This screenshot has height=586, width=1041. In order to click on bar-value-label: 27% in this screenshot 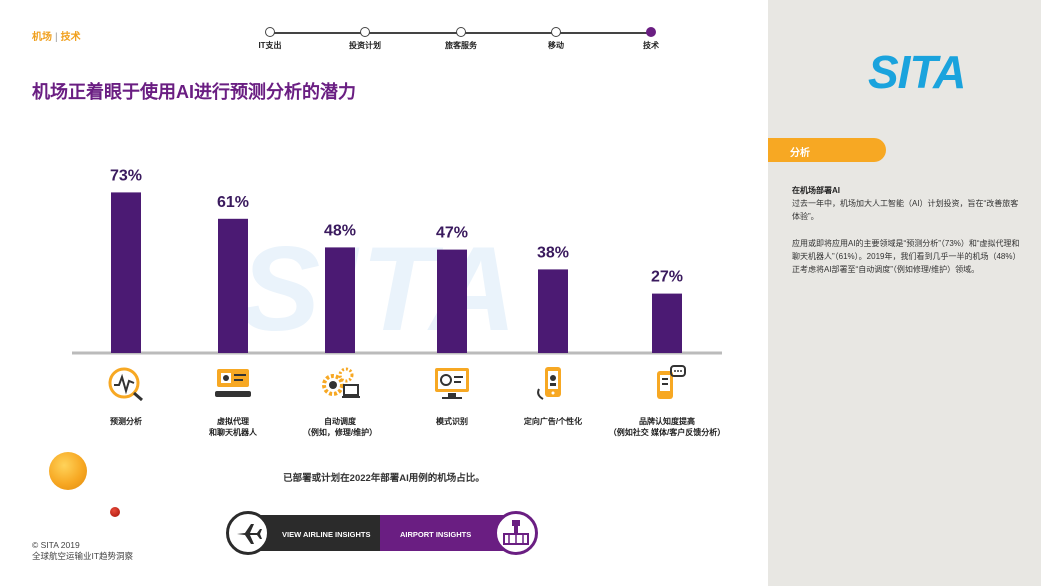, I will do `click(667, 277)`.